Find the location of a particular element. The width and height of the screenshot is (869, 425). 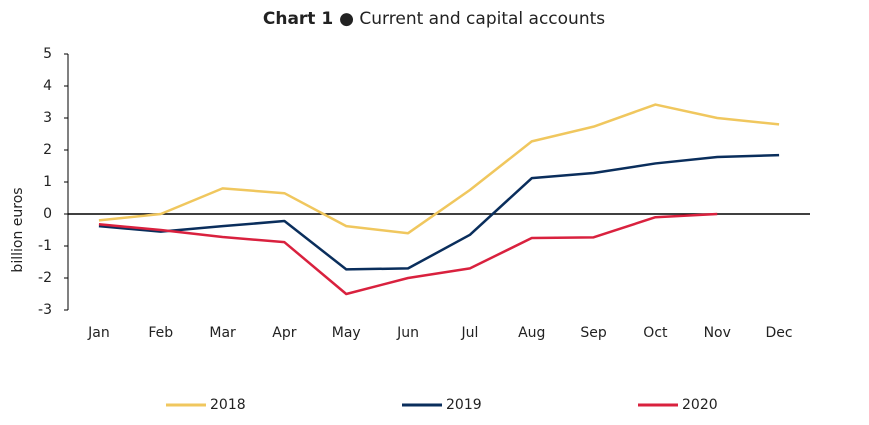

y-tick-label: 3 is located at coordinates (47, 118).